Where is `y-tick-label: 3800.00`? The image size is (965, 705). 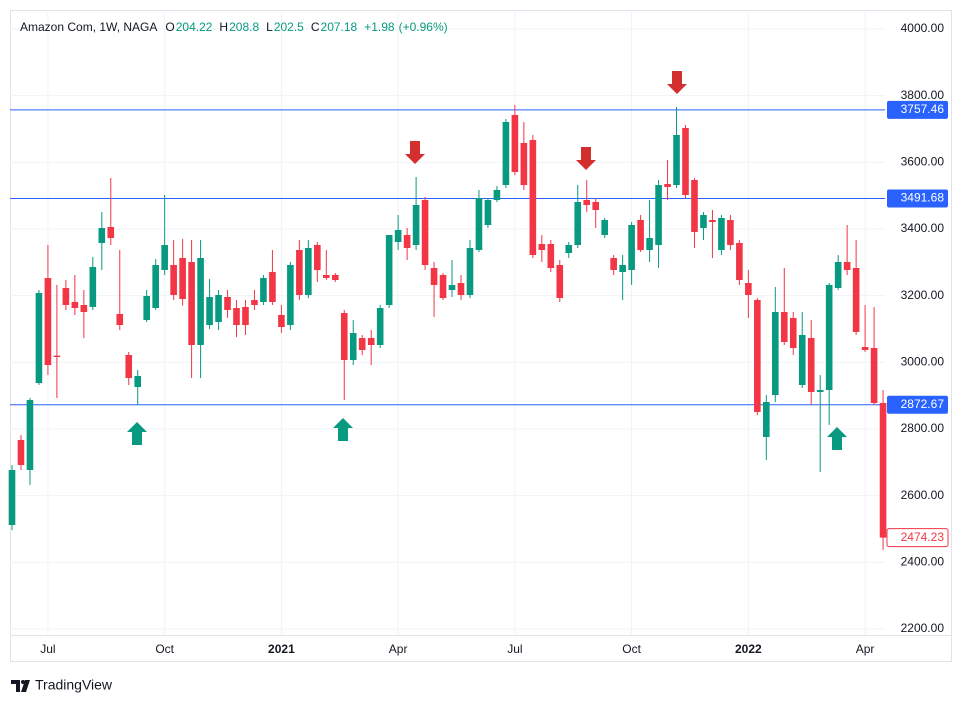 y-tick-label: 3800.00 is located at coordinates (923, 95).